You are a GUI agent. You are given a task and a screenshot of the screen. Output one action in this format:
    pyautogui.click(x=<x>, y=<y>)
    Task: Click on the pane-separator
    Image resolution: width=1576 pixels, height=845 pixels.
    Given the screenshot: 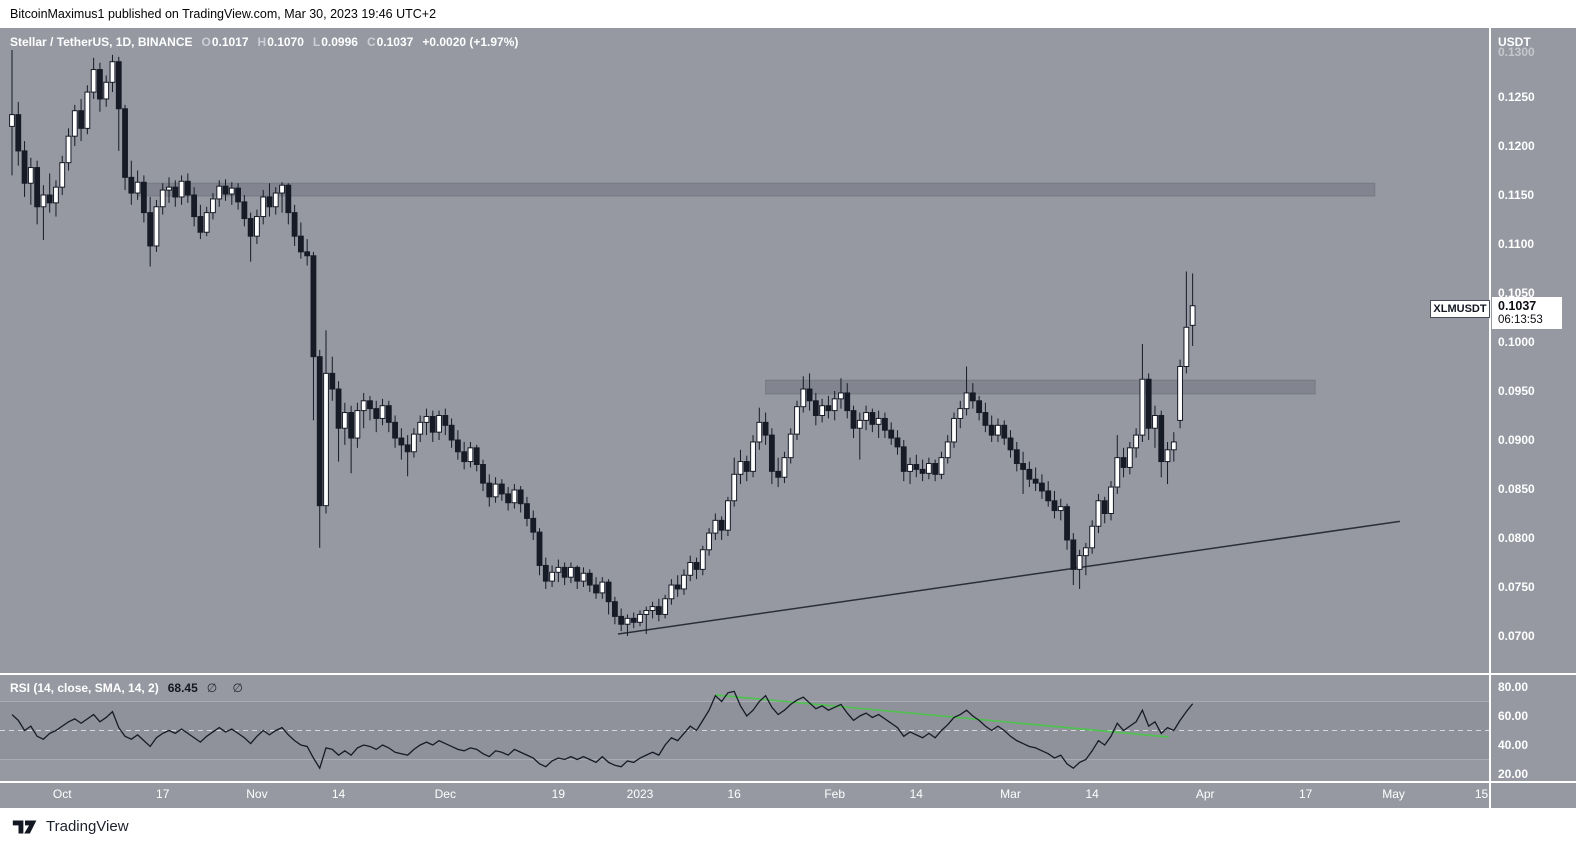 What is the action you would take?
    pyautogui.click(x=788, y=674)
    